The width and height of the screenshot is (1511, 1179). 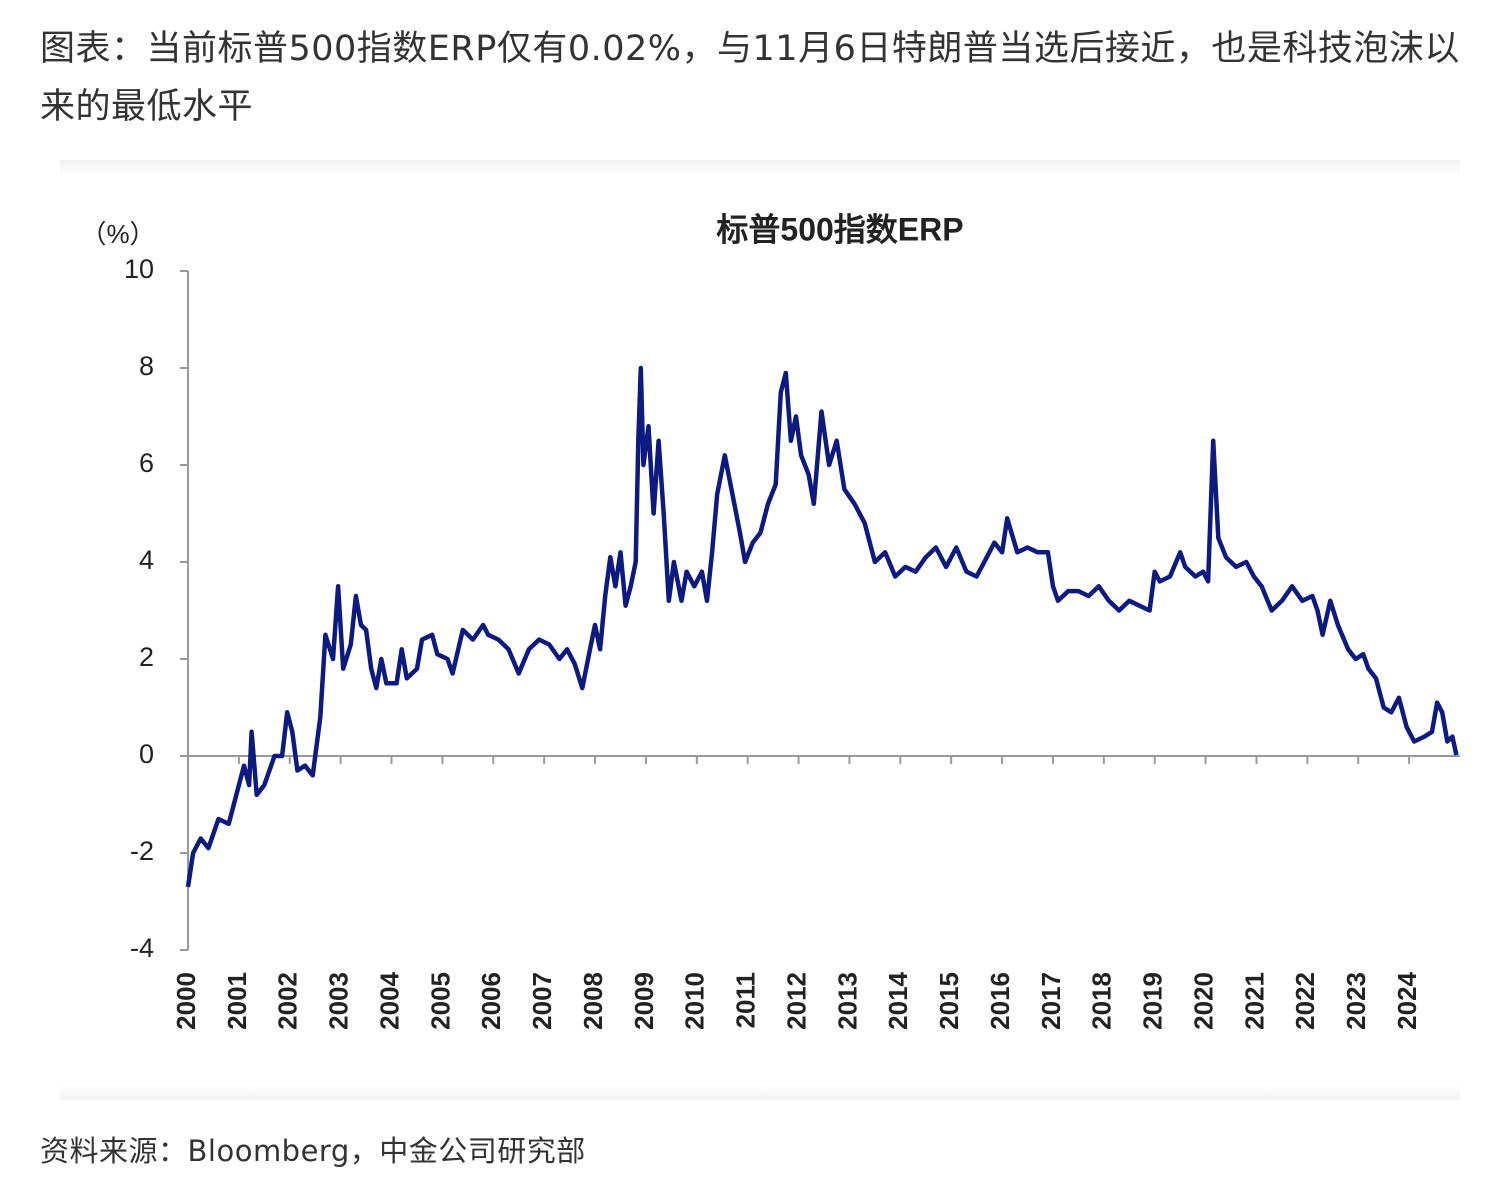 I want to click on source: 资料来源：Bloomberg，中金公司研究部, so click(x=313, y=1151).